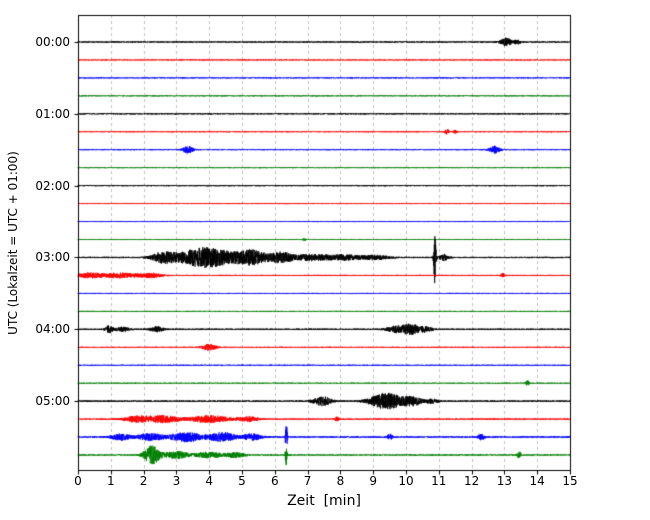 This screenshot has height=520, width=650. Describe the element at coordinates (209, 481) in the screenshot. I see `x-tick-label: 4` at that location.